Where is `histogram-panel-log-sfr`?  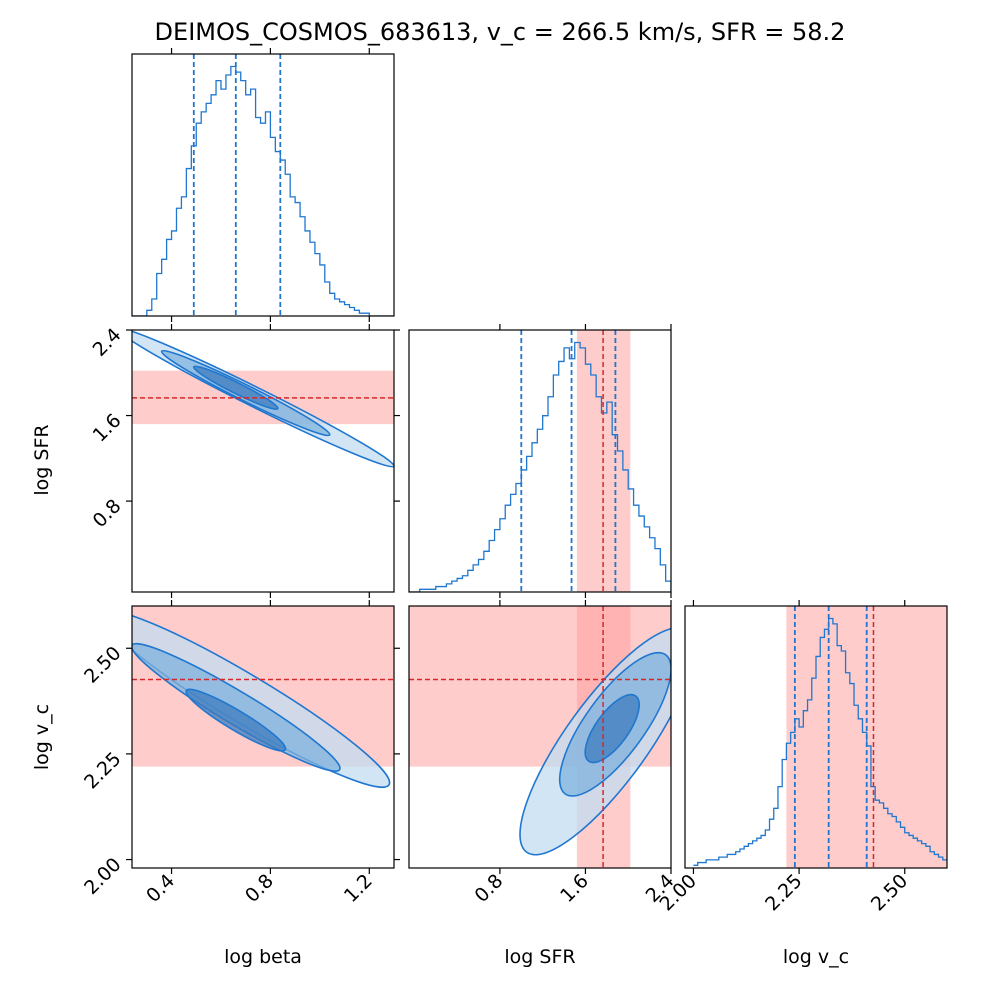
histogram-panel-log-sfr is located at coordinates (540, 461).